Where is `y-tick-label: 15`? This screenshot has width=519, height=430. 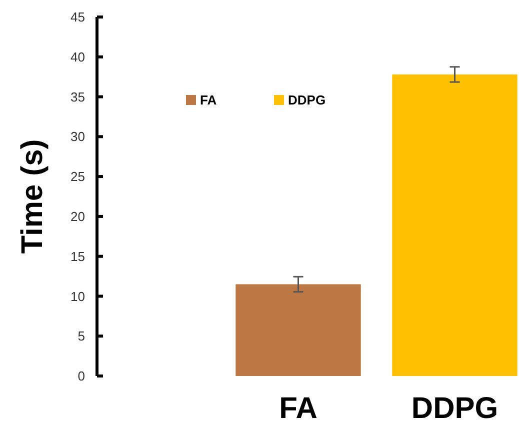 y-tick-label: 15 is located at coordinates (77, 256).